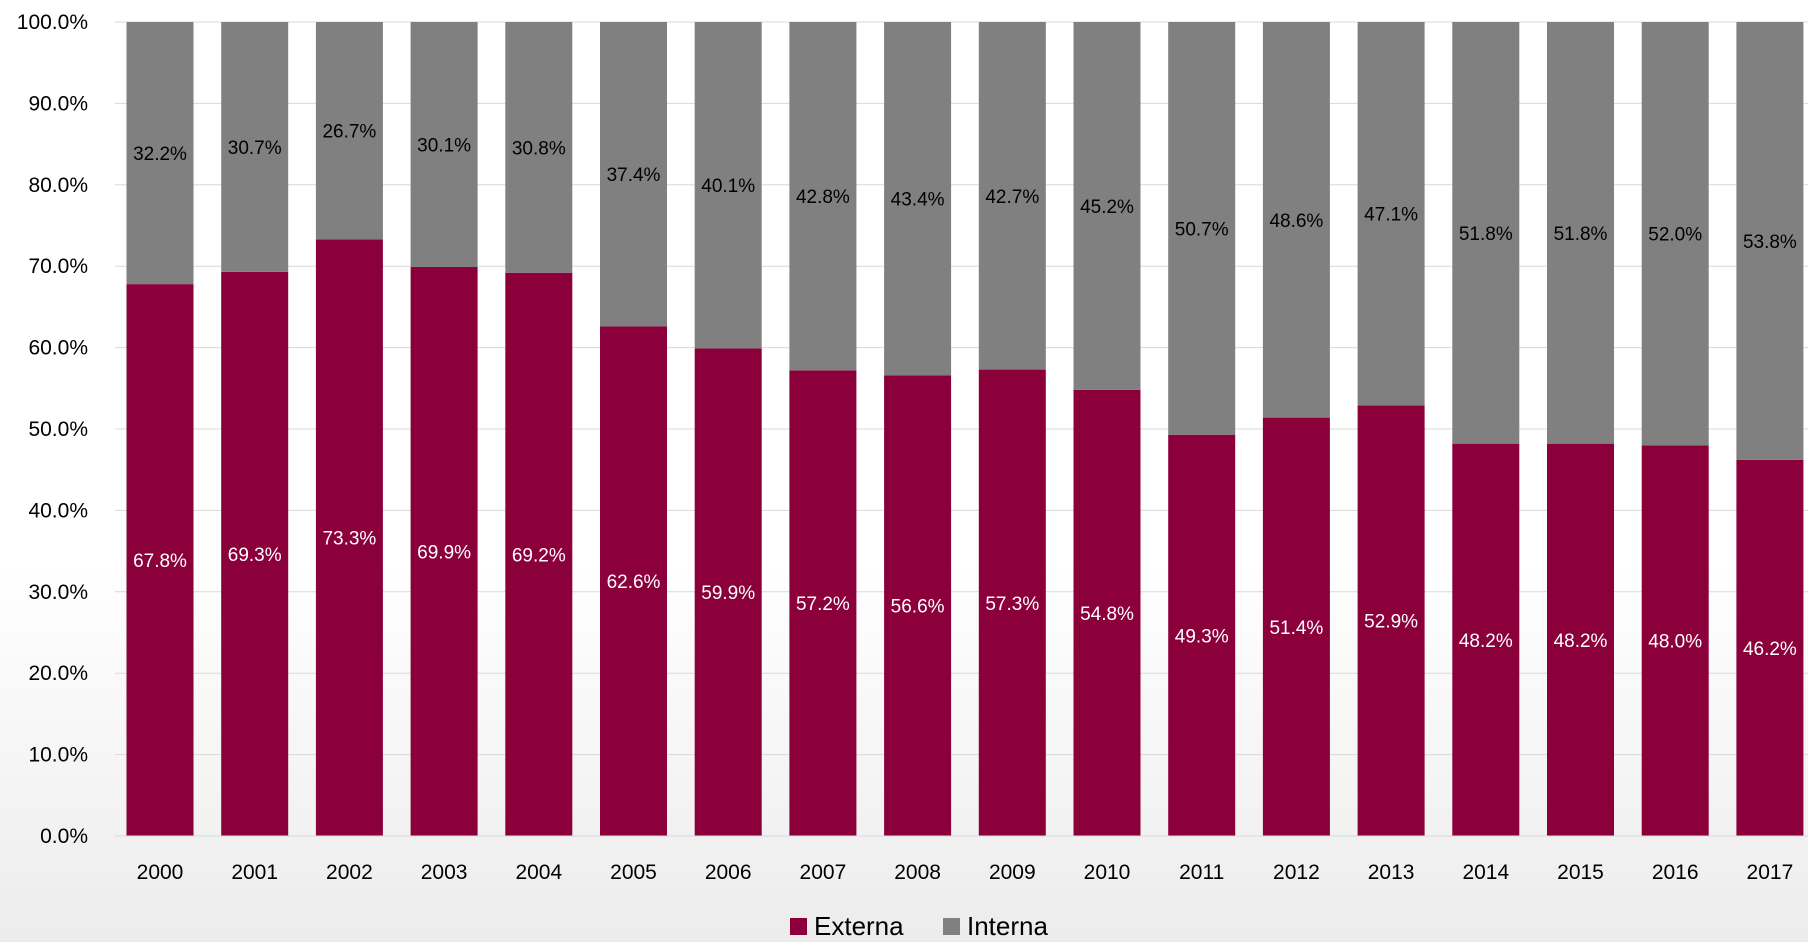  I want to click on data-label-interna: 48.6%, so click(1296, 221).